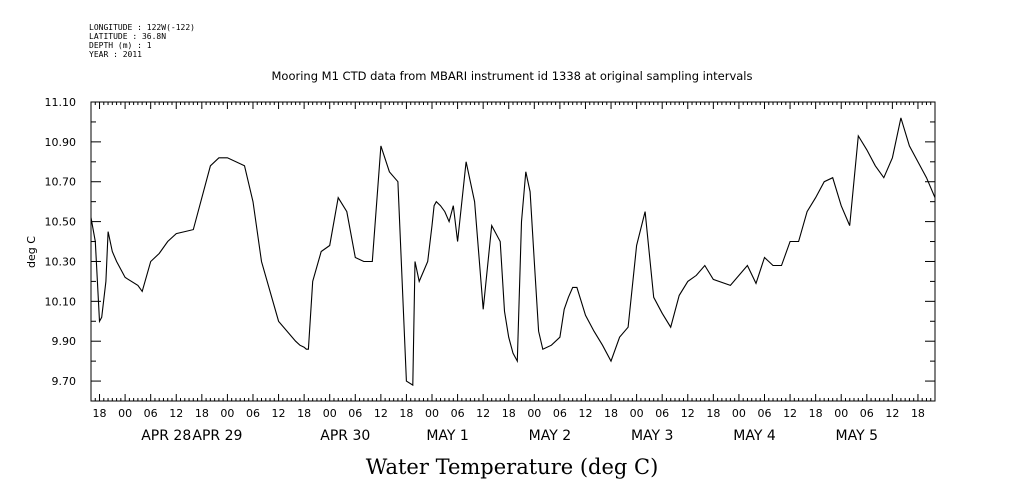 The image size is (1009, 504). I want to click on y-tick-label: 10.90, so click(61, 142).